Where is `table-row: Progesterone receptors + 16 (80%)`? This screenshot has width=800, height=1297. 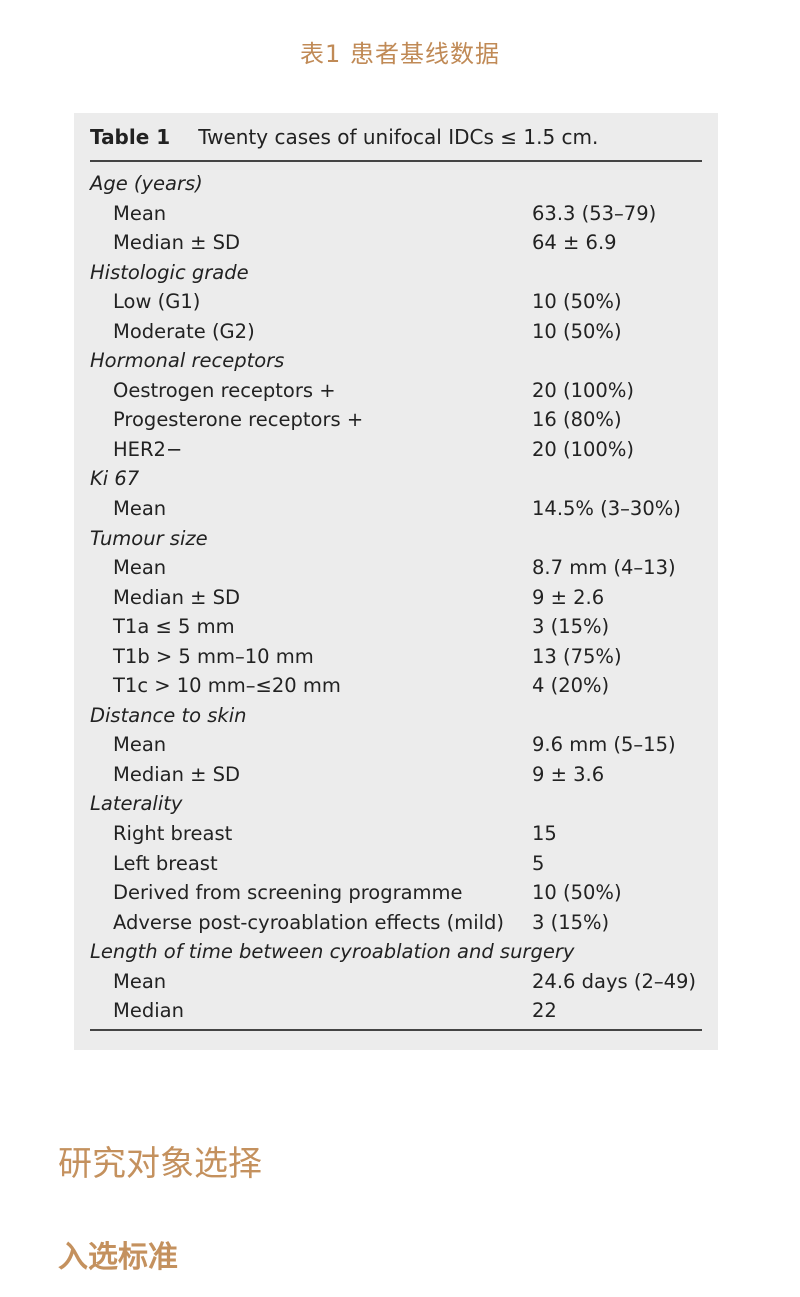 table-row: Progesterone receptors + 16 (80%) is located at coordinates (400, 420).